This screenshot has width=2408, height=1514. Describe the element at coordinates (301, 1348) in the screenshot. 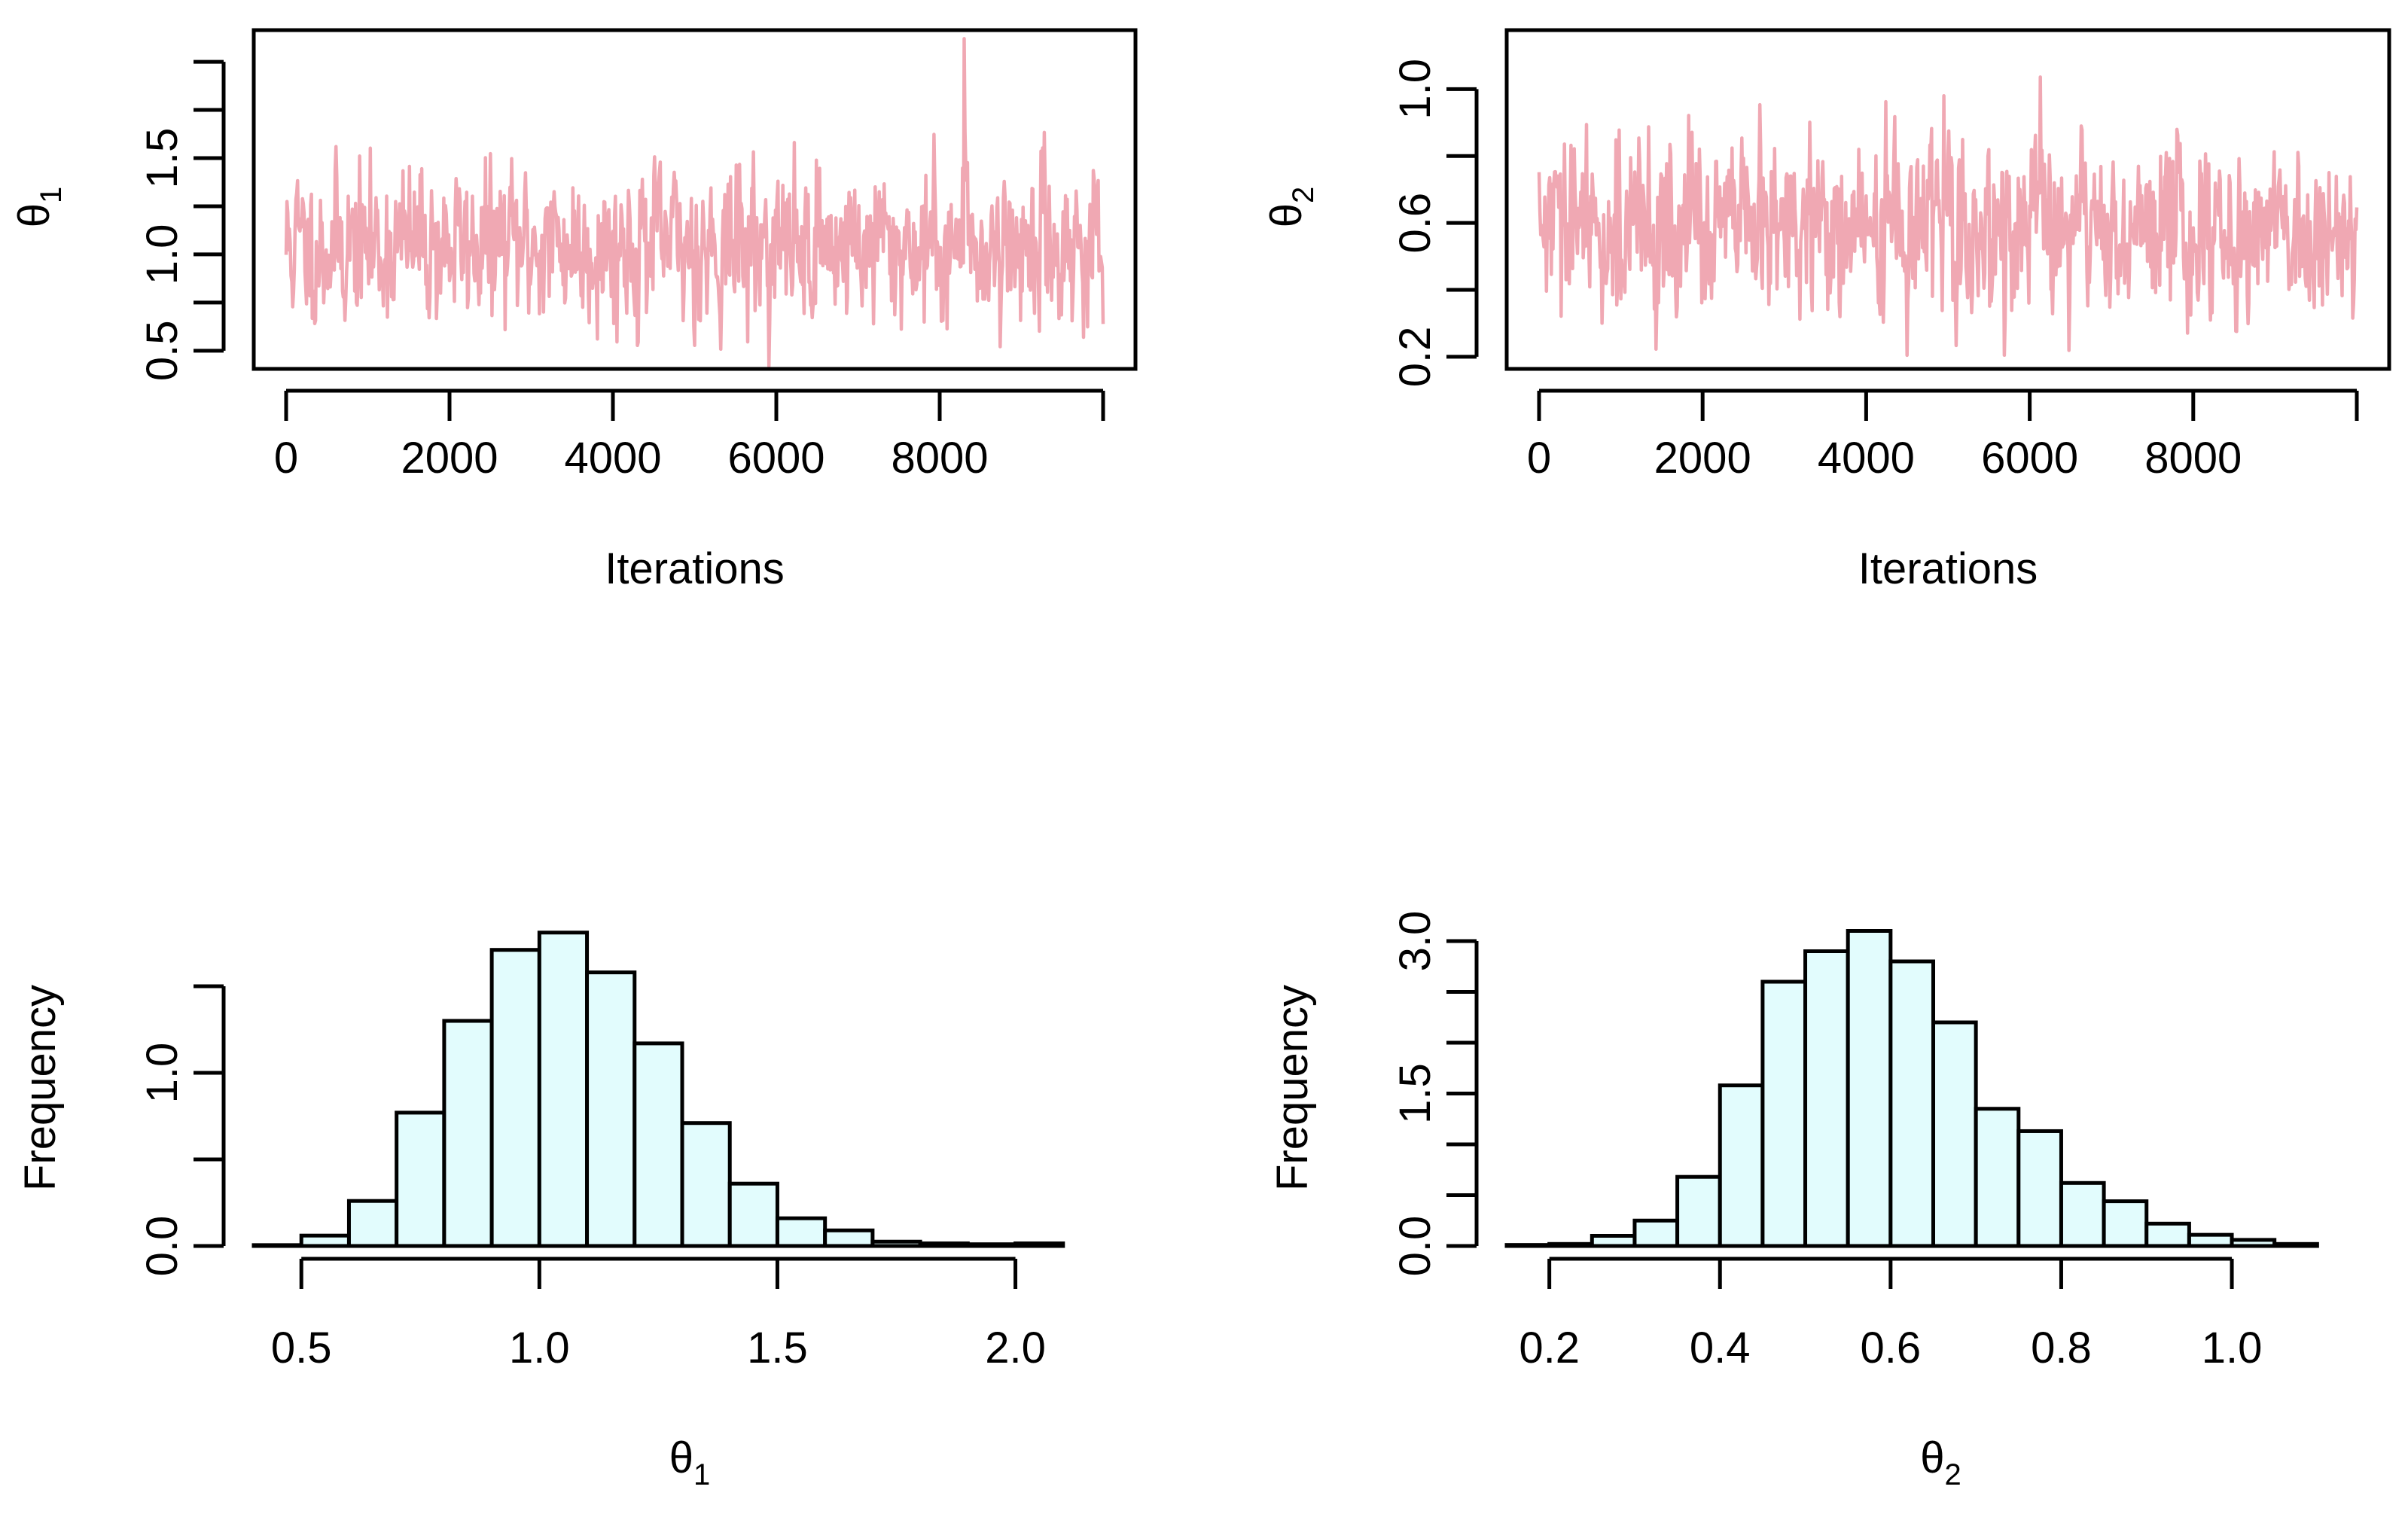

I see `x-tick-label: 0.5` at that location.